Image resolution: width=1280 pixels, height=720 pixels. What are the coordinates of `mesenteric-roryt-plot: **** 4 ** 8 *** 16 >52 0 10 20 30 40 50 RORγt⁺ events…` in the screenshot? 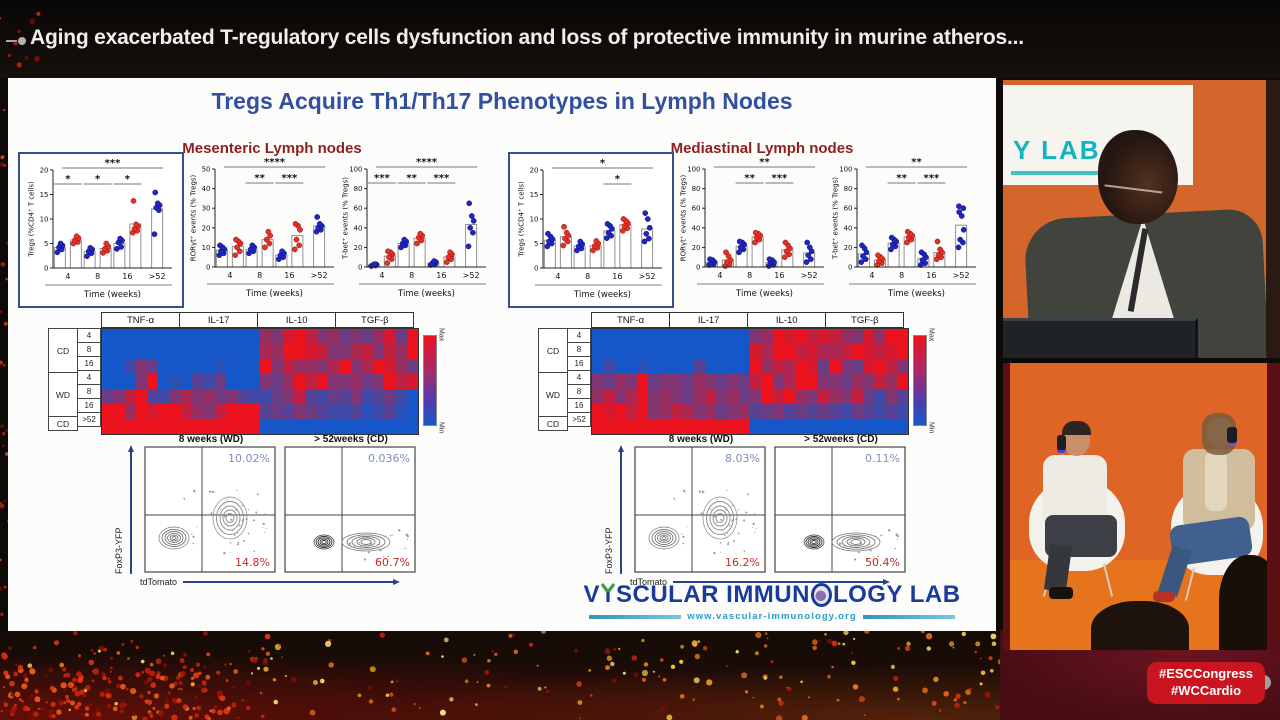 It's located at (263, 231).